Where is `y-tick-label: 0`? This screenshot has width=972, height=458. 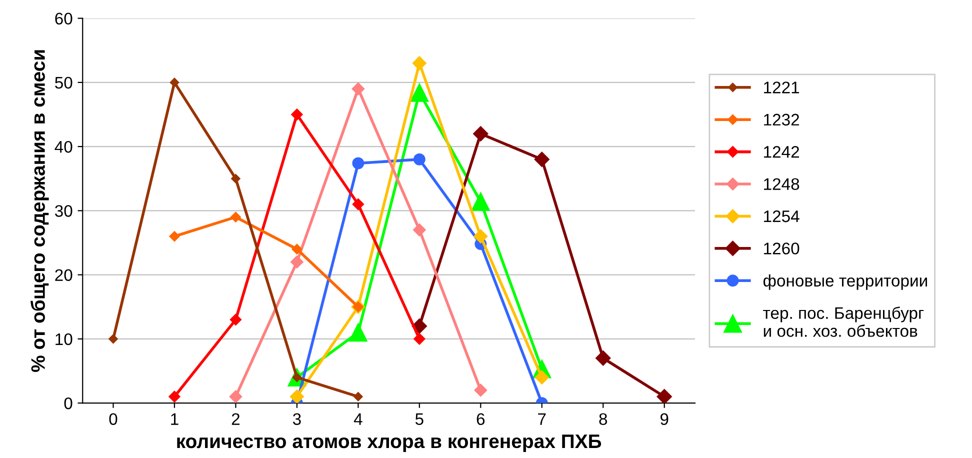 y-tick-label: 0 is located at coordinates (68, 403).